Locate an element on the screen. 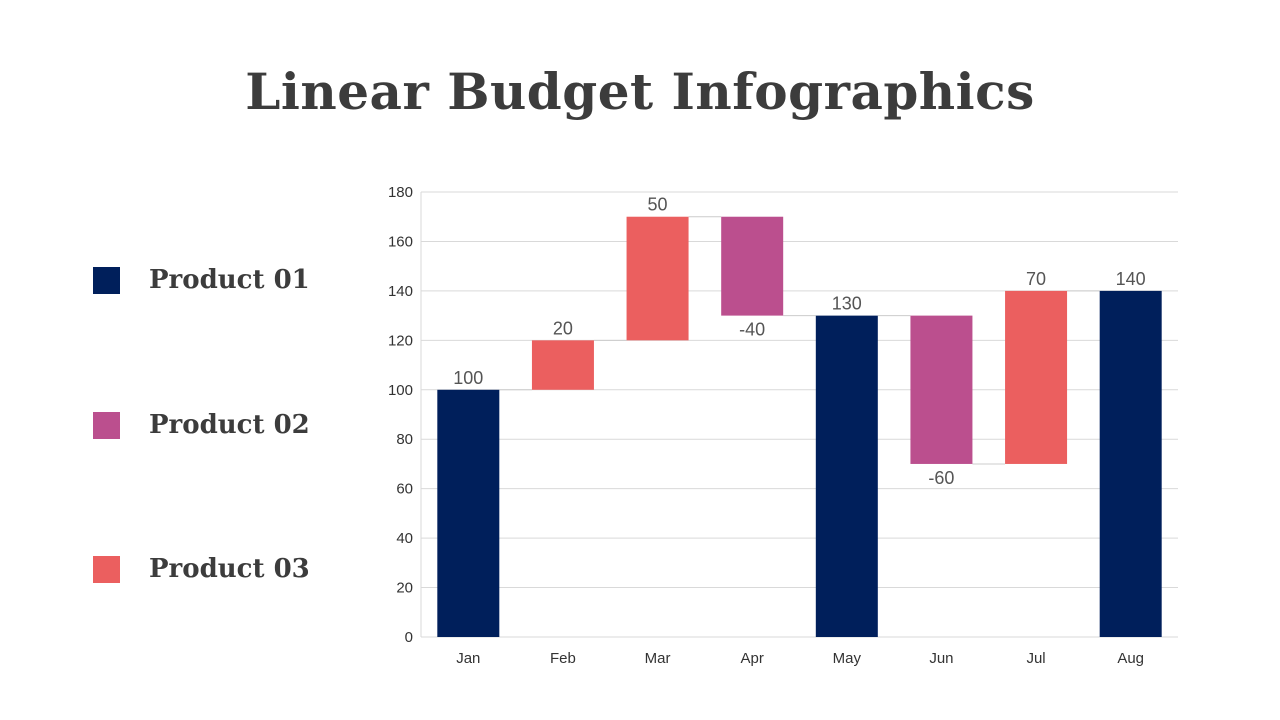 This screenshot has width=1280, height=720. bar-apr is located at coordinates (752, 266).